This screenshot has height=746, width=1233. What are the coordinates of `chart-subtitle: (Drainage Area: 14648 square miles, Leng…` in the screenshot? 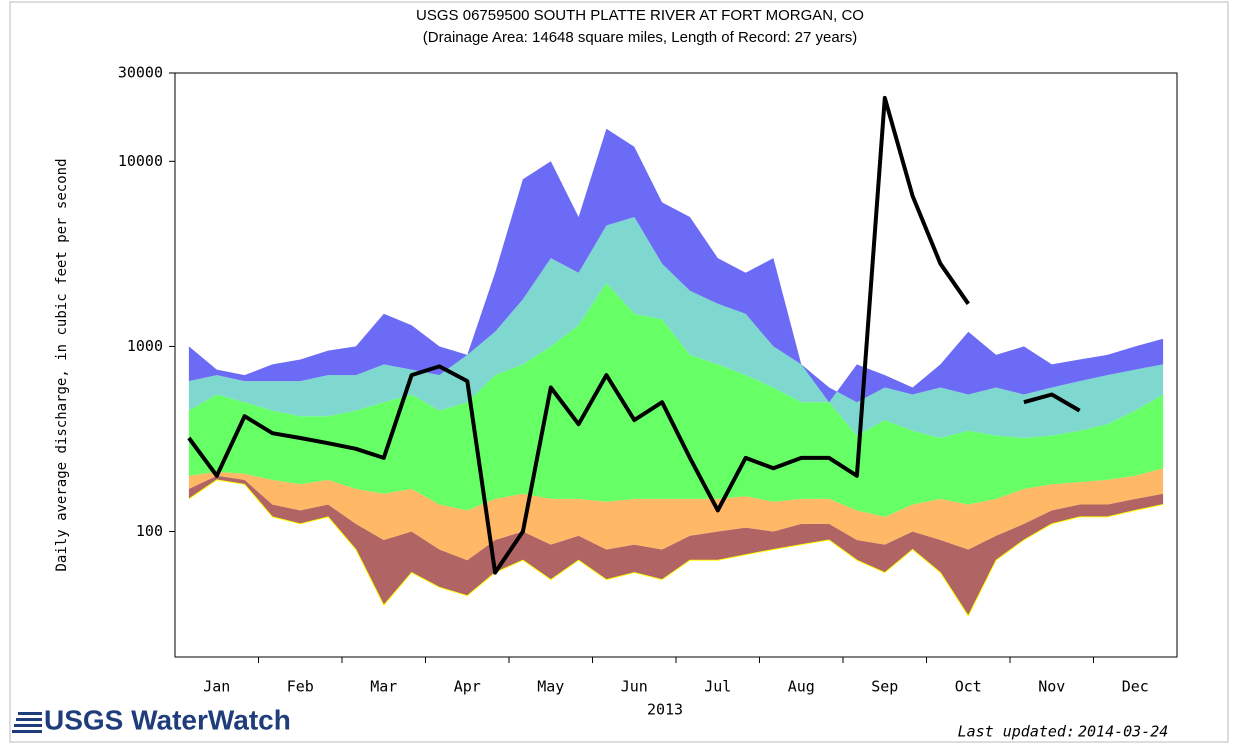 It's located at (640, 37).